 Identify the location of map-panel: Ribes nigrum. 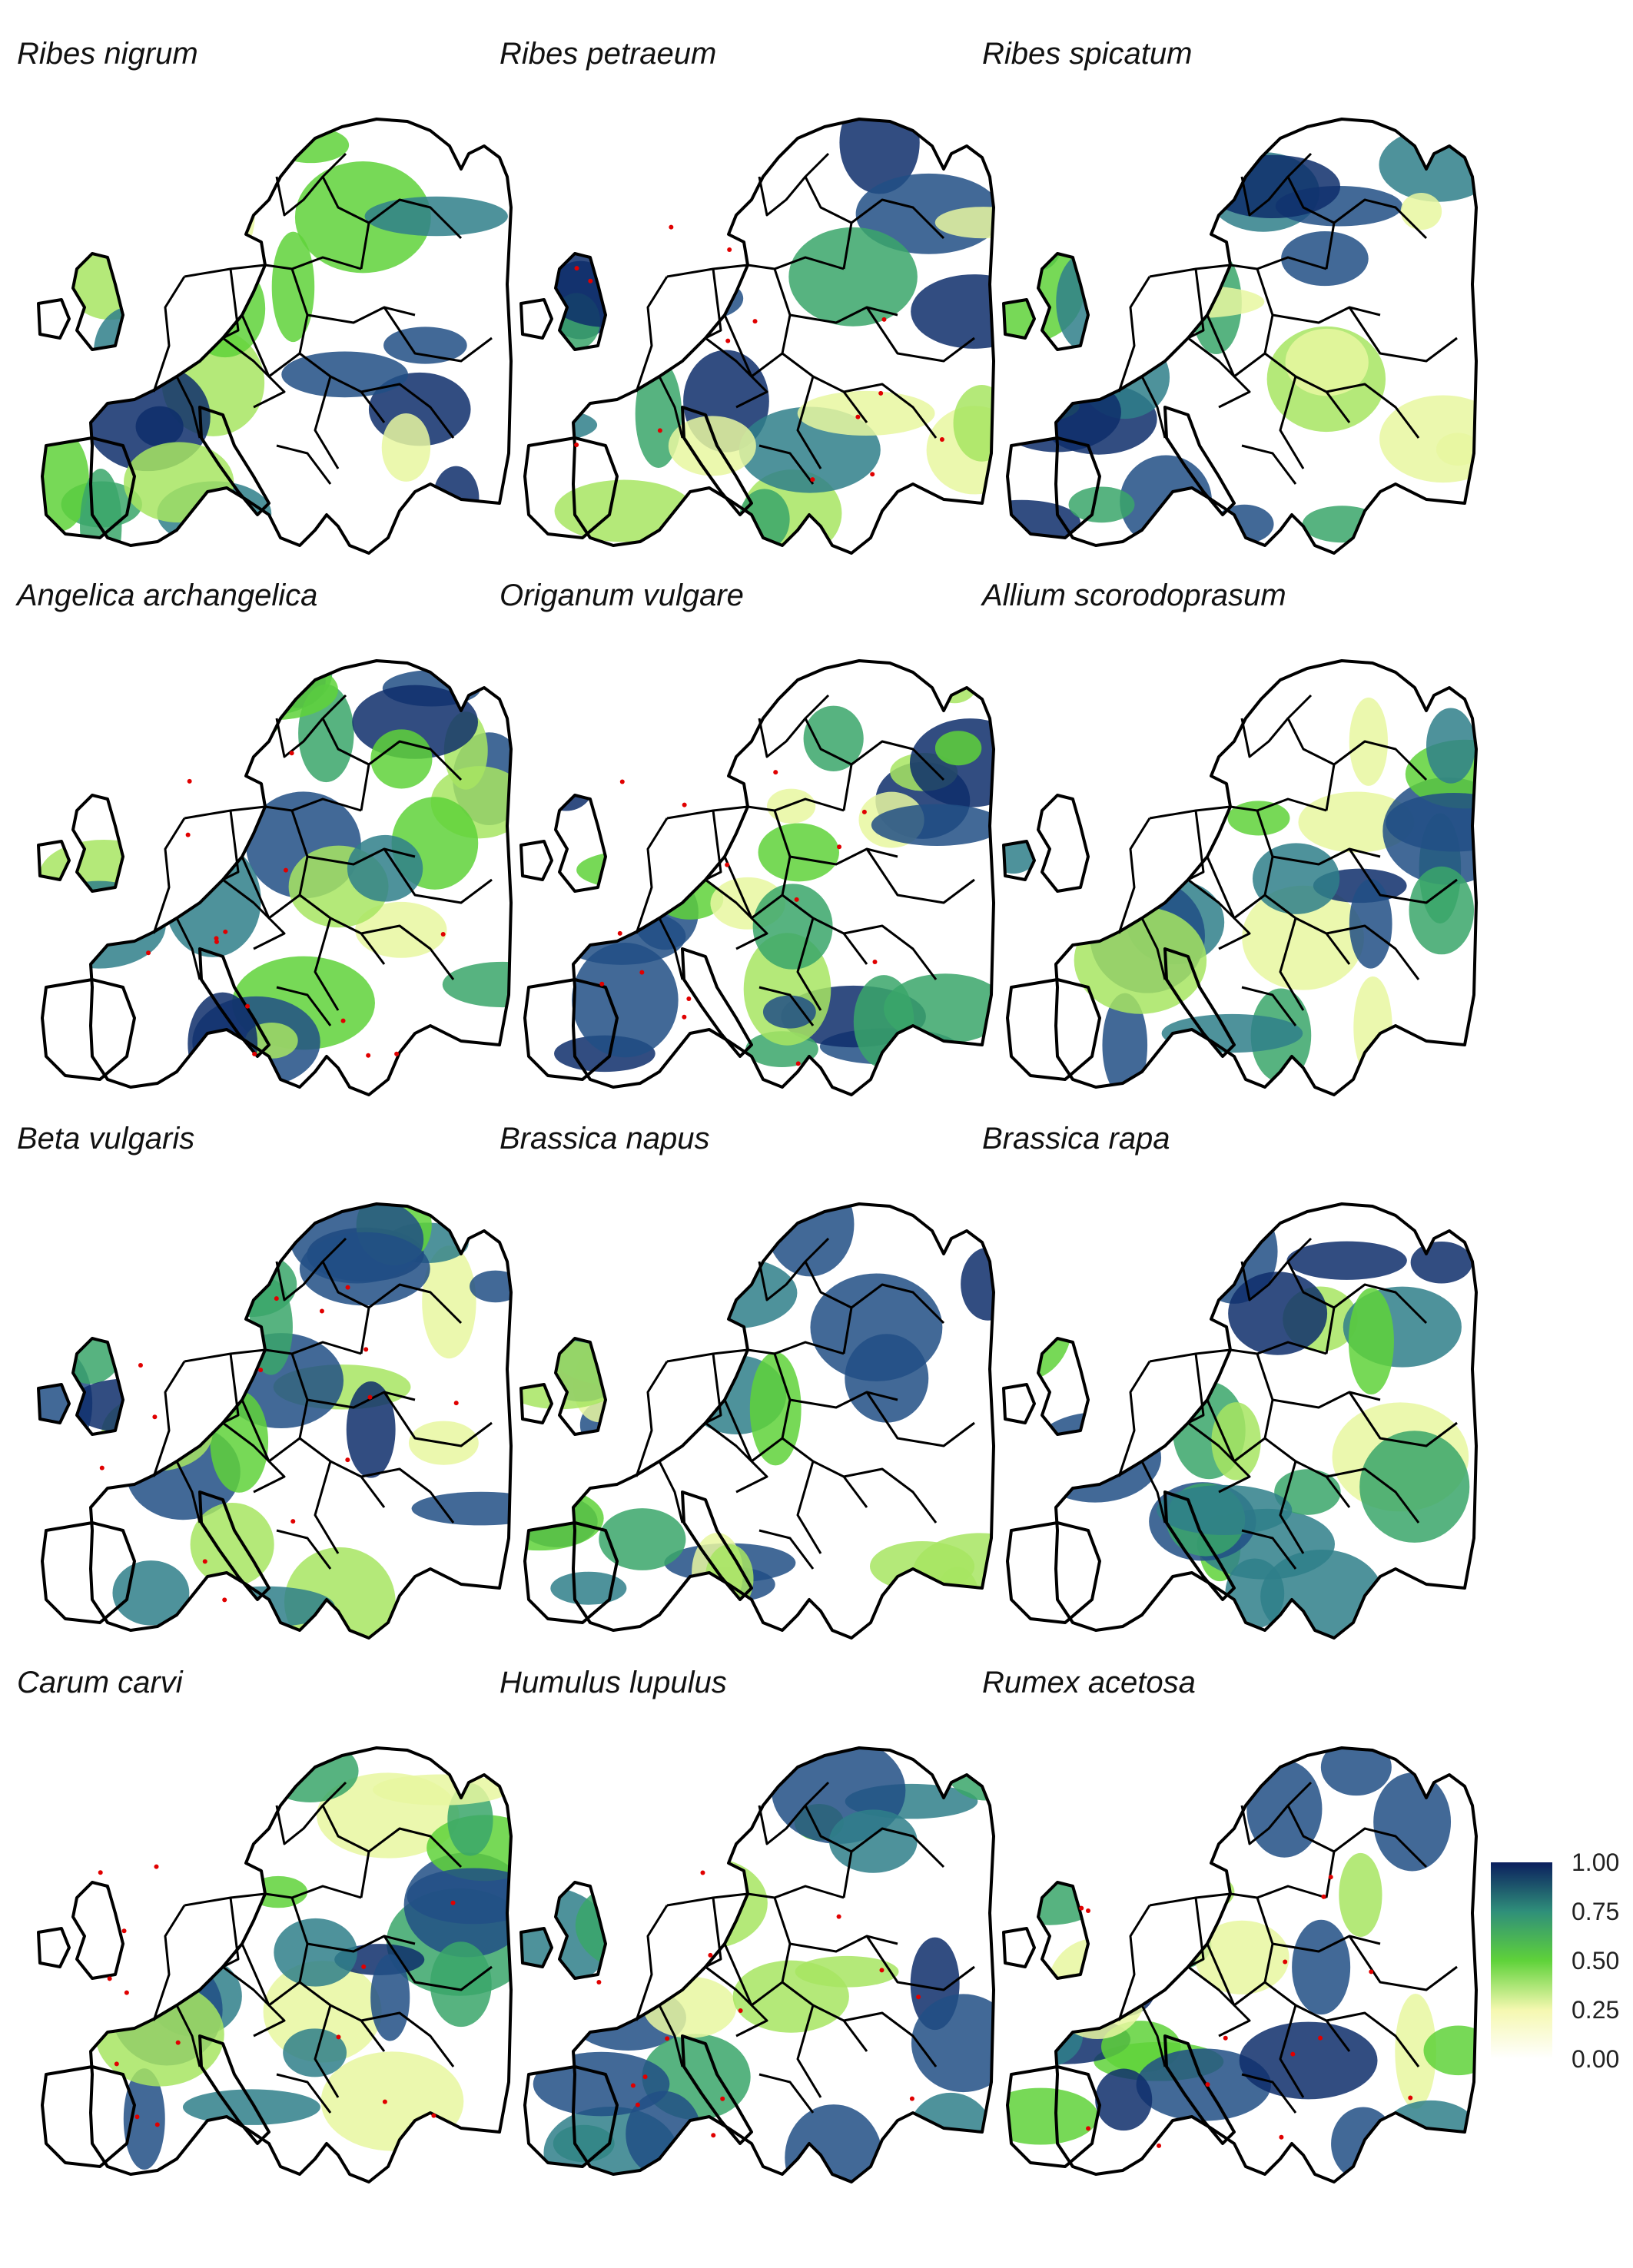
(261, 300).